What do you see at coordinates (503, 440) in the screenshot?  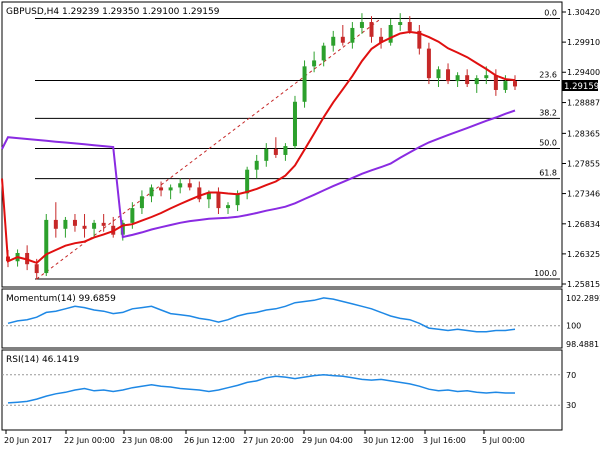 I see `time-tick-label: 5 Jul 00:00` at bounding box center [503, 440].